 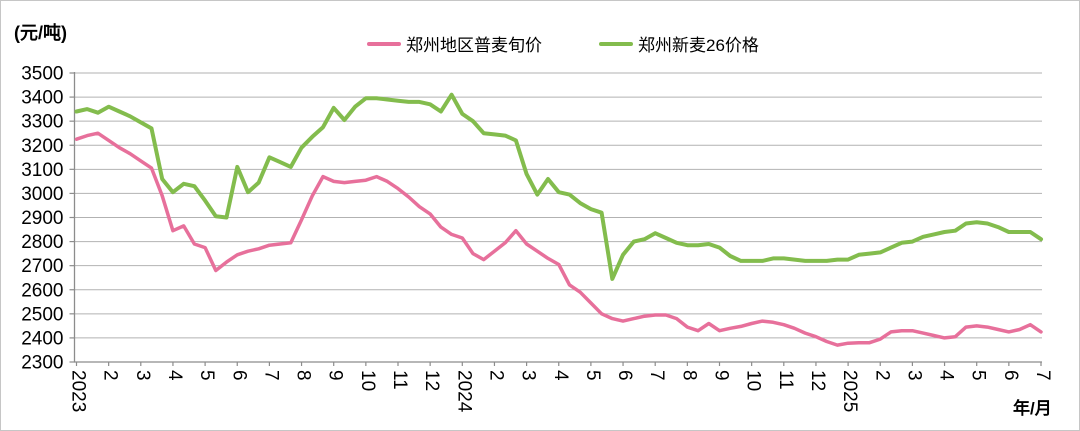 What do you see at coordinates (42, 122) in the screenshot?
I see `y-tick-label: 3300` at bounding box center [42, 122].